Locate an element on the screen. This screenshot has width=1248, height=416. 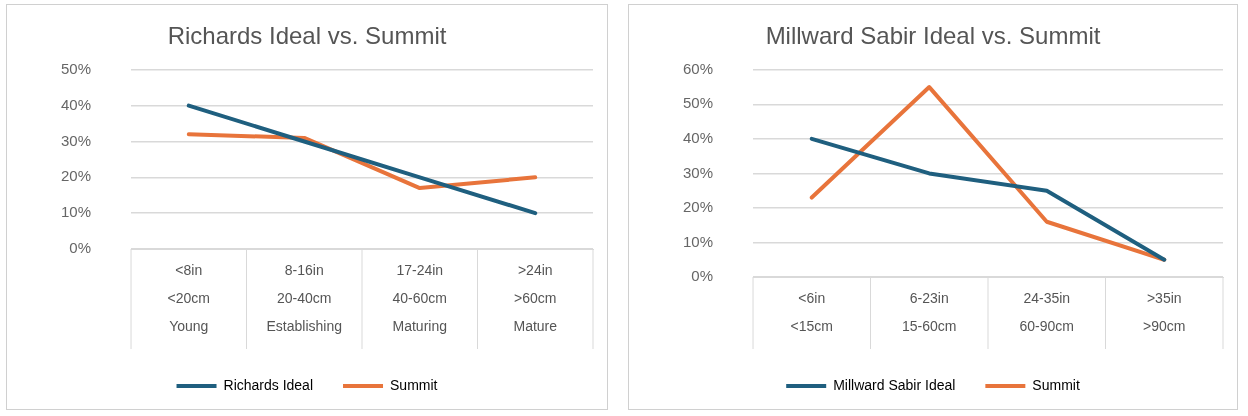
x-tick-label: 8-16in 20-40cm Establishing is located at coordinates (304, 297).